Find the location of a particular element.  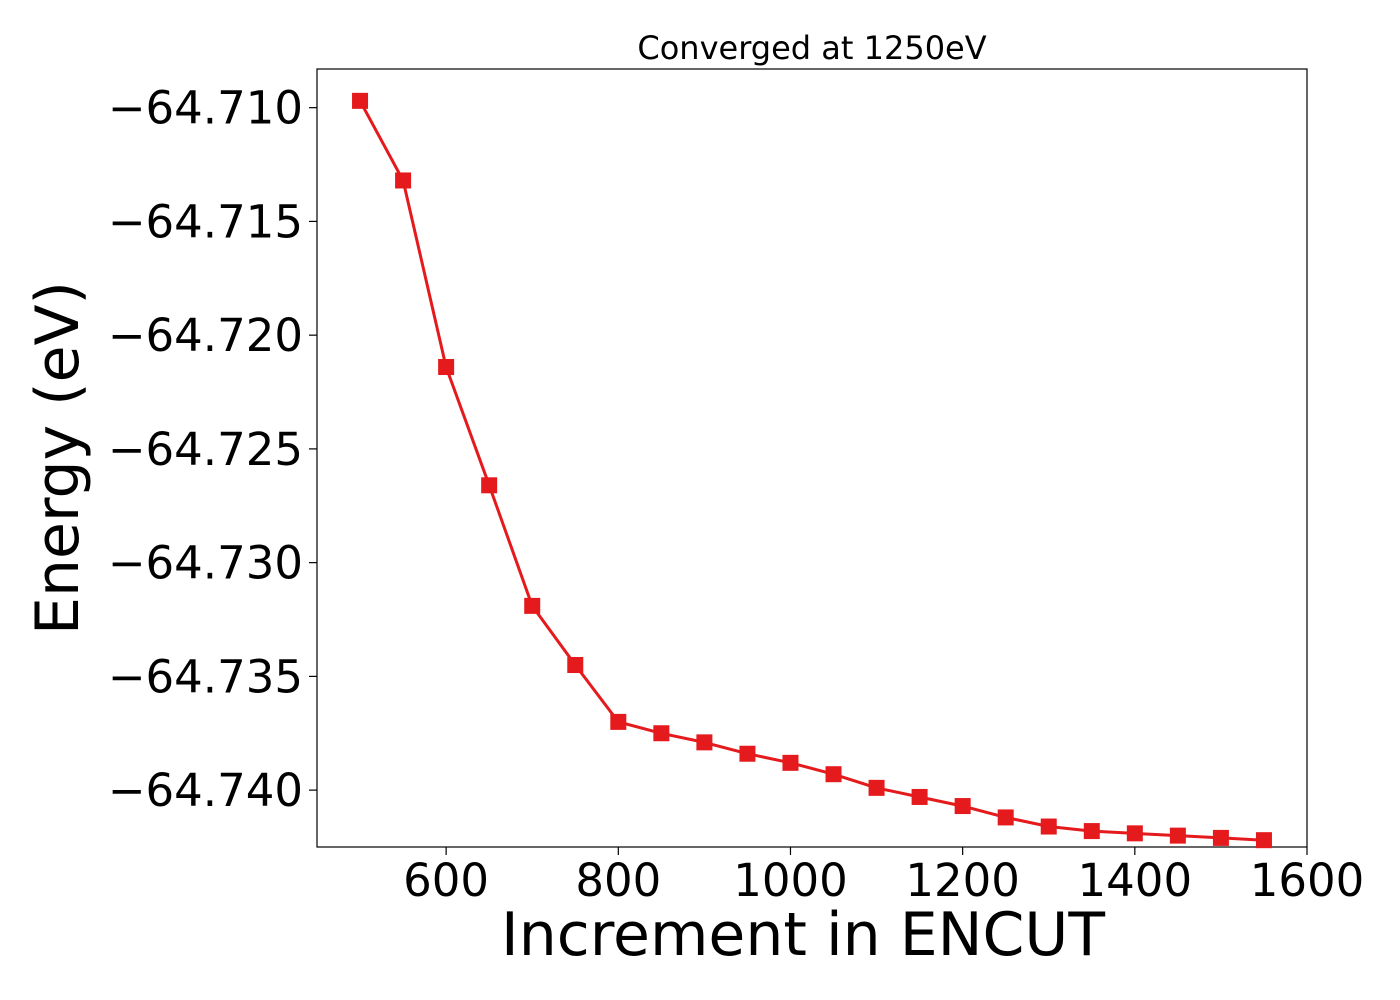

y-tick-label: −64.740 is located at coordinates (205, 790).